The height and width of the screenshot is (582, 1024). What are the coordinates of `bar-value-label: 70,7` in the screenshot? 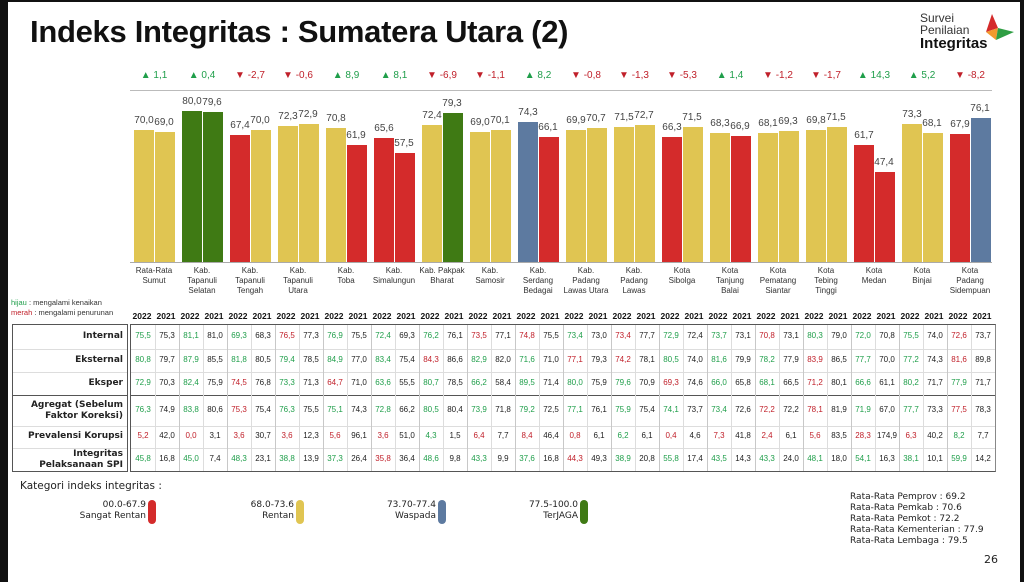 It's located at (596, 119).